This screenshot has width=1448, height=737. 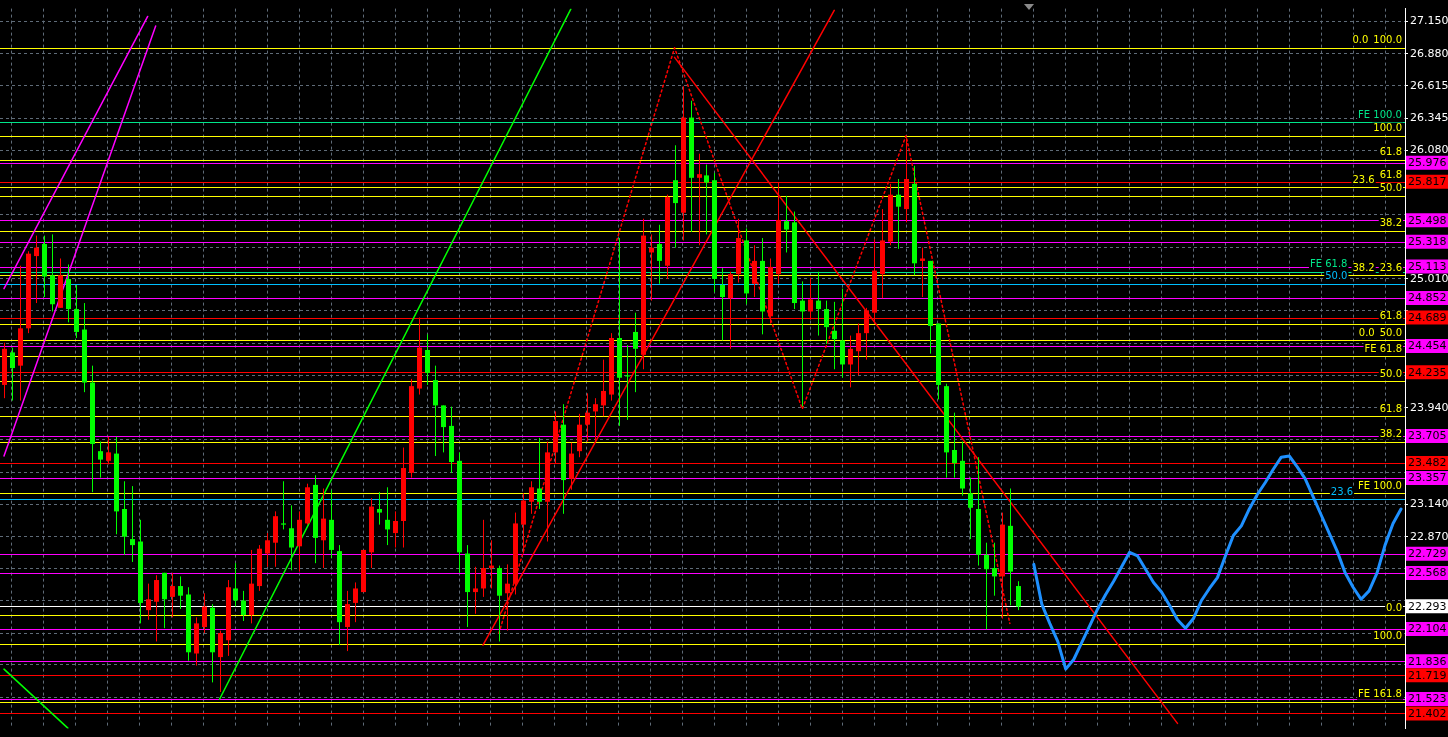 I want to click on y-tick-label: 22.870, so click(x=1429, y=536).